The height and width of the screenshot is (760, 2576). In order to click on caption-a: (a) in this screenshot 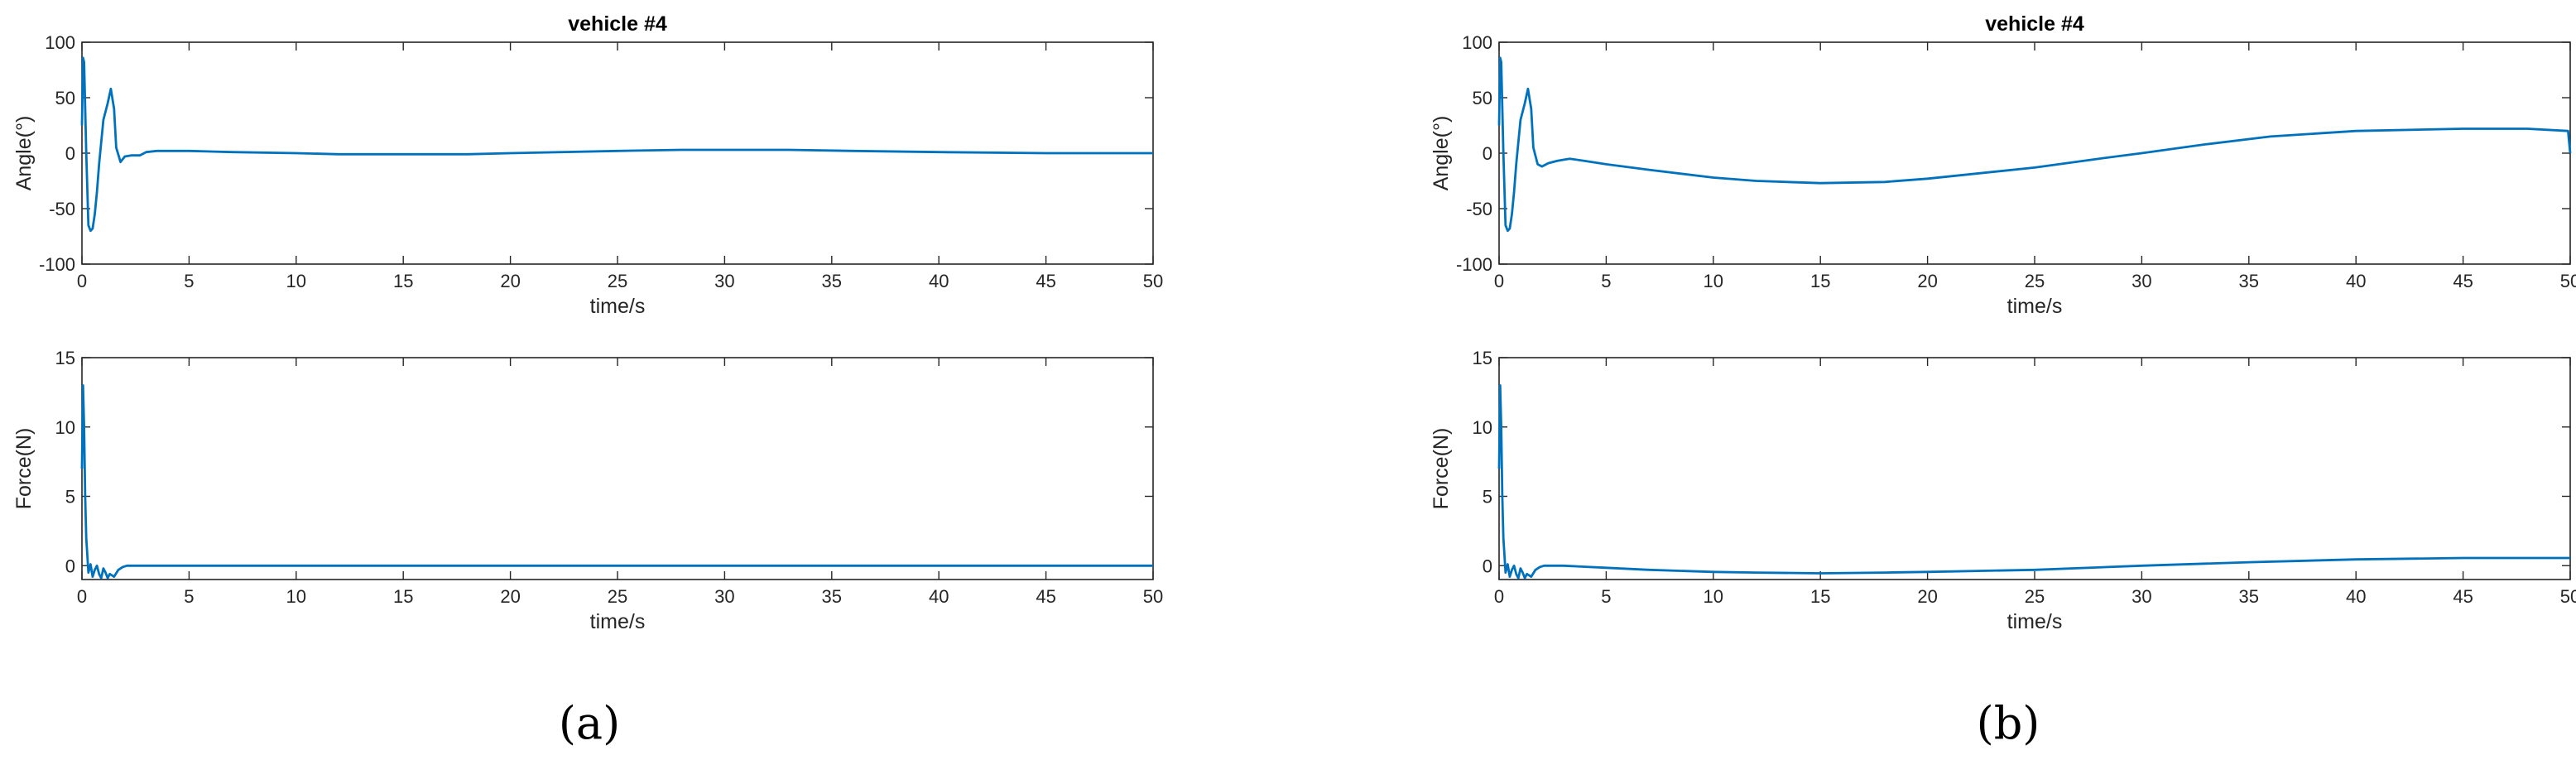, I will do `click(589, 723)`.